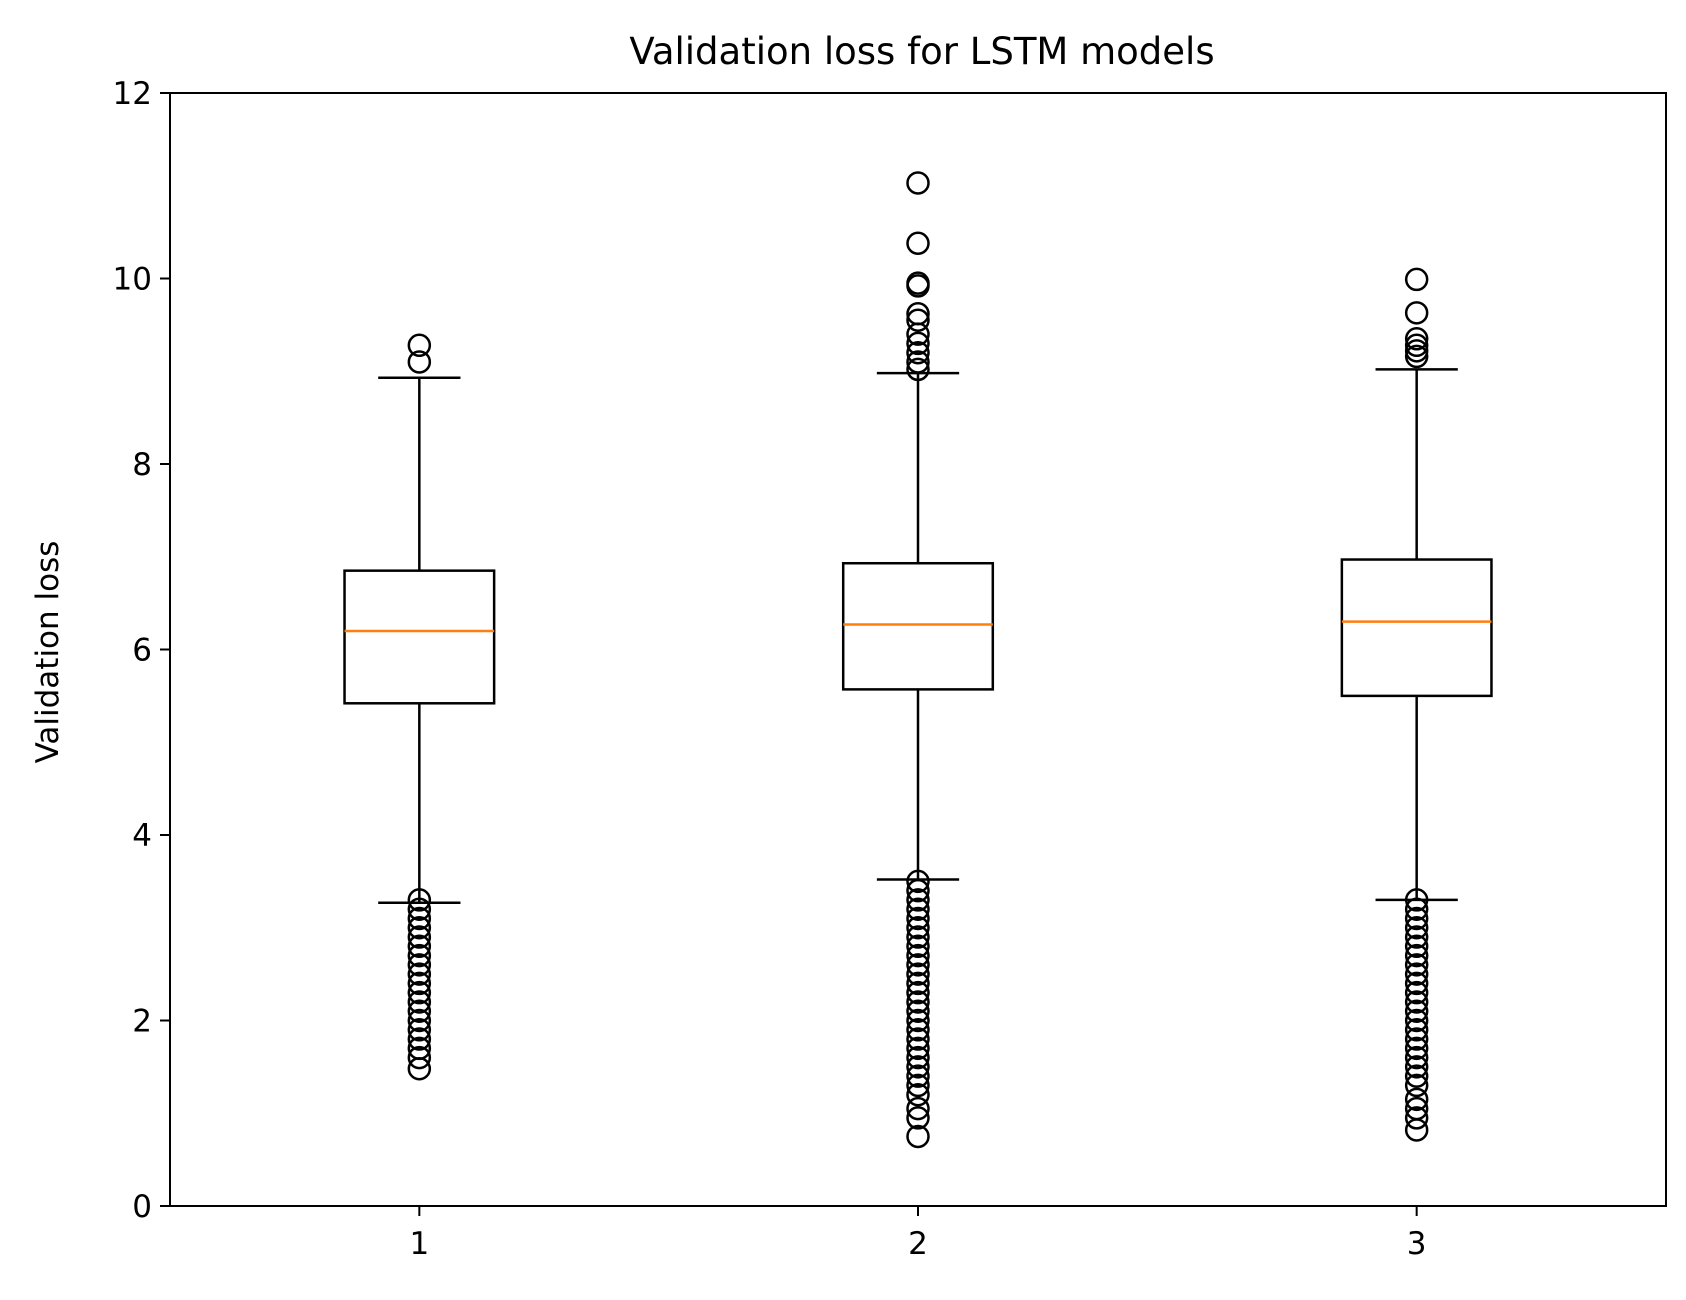 The width and height of the screenshot is (1686, 1300). I want to click on y-tick-label: 12, so click(132, 94).